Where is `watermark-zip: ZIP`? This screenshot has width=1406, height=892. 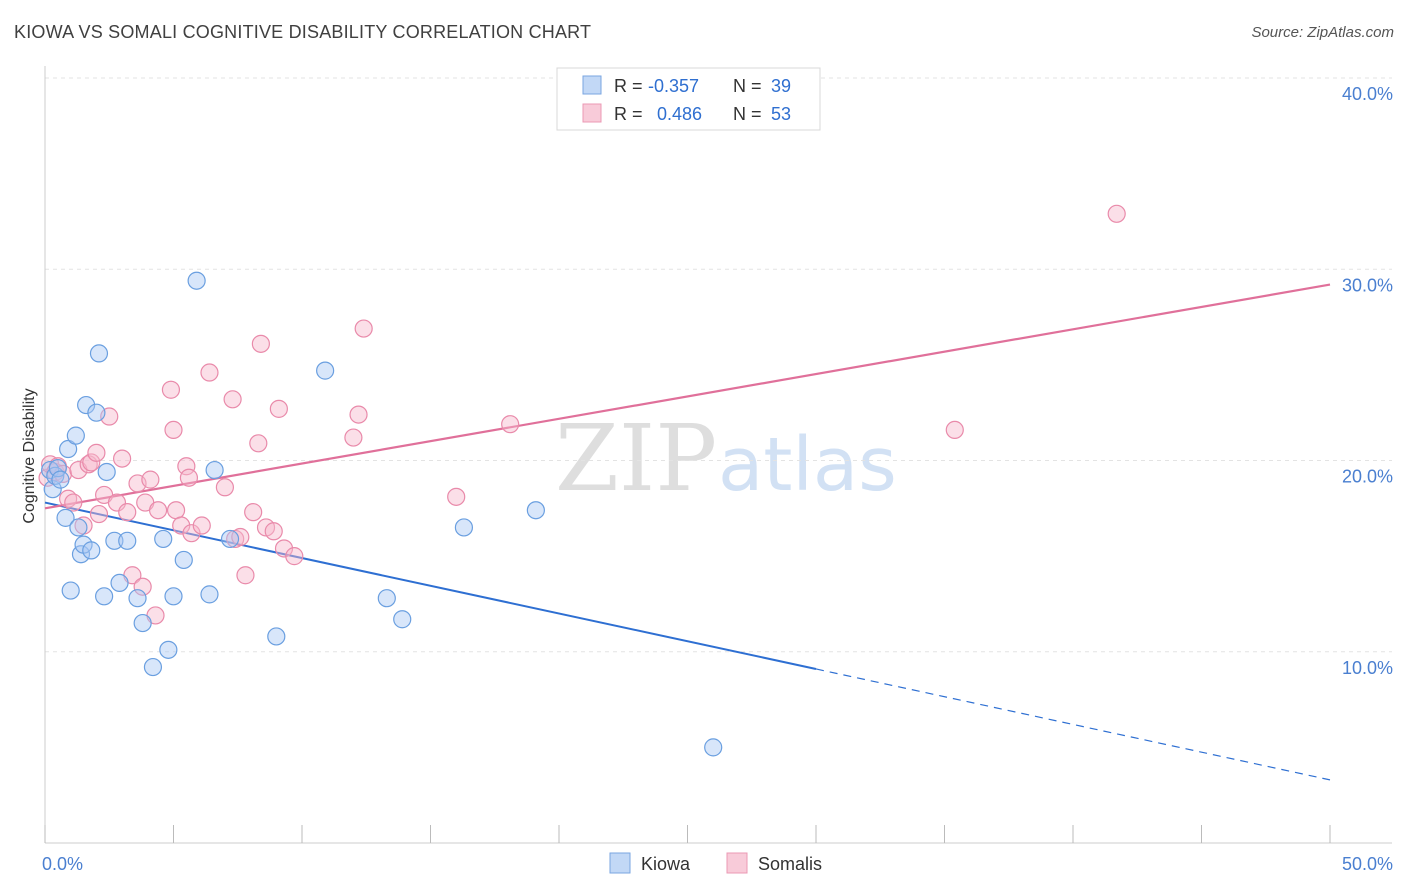 watermark-zip: ZIP is located at coordinates (636, 458).